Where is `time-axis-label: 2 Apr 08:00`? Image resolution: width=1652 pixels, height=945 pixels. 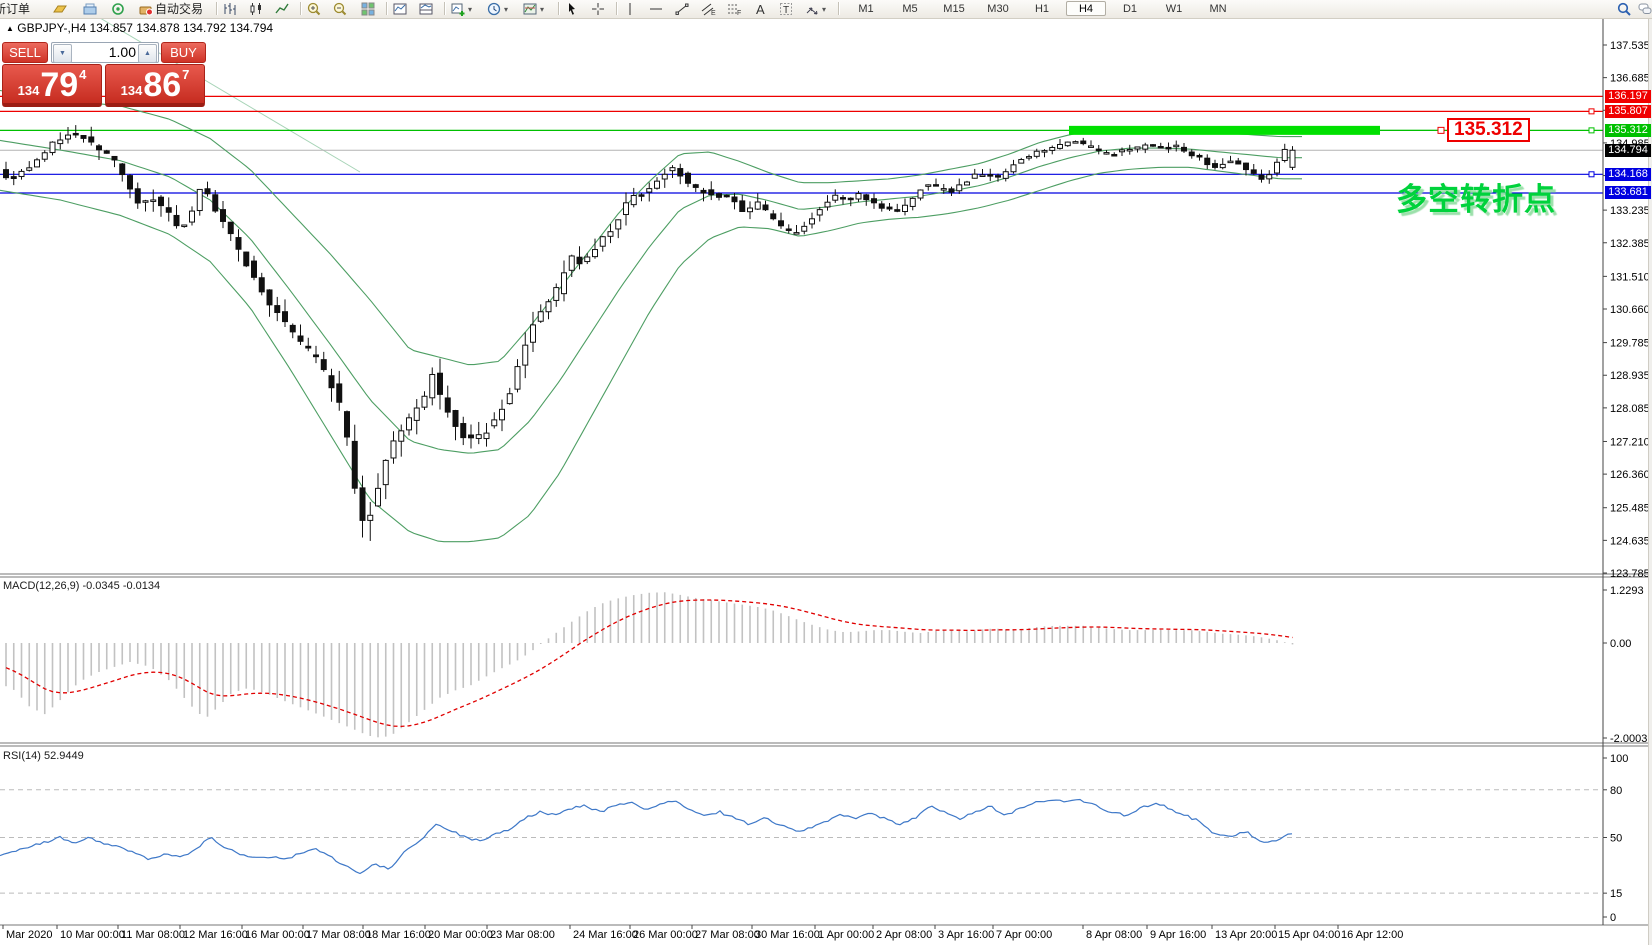 time-axis-label: 2 Apr 08:00 is located at coordinates (904, 935).